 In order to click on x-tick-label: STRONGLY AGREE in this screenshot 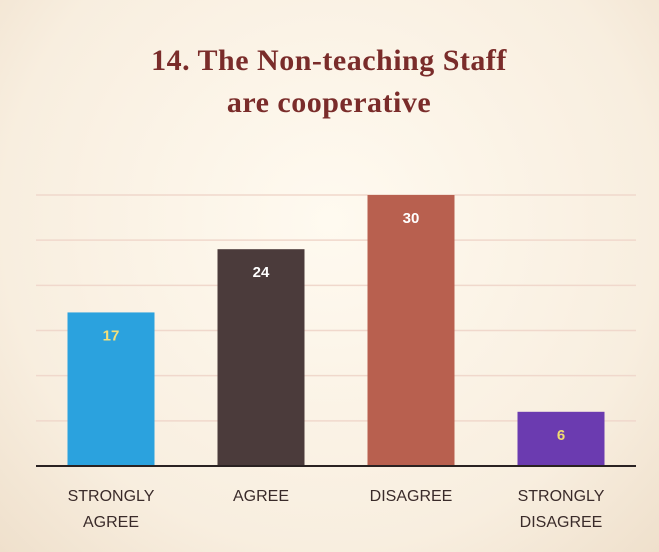, I will do `click(111, 509)`.